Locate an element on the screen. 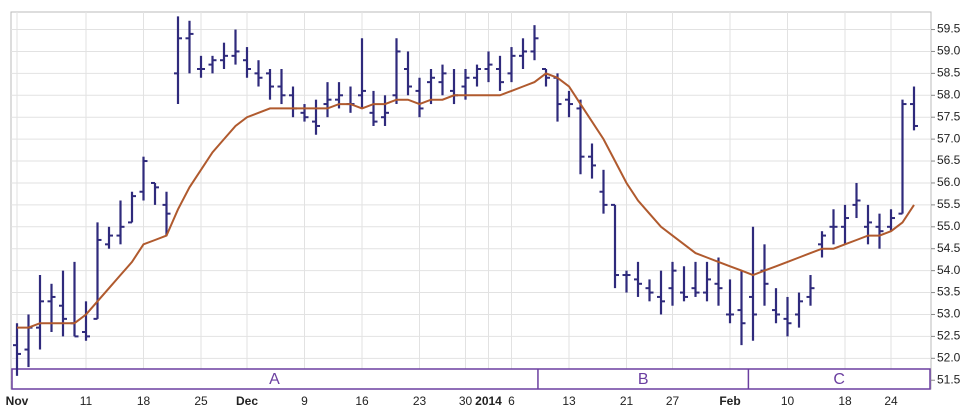  y-tick-label: 58.5 is located at coordinates (949, 73).